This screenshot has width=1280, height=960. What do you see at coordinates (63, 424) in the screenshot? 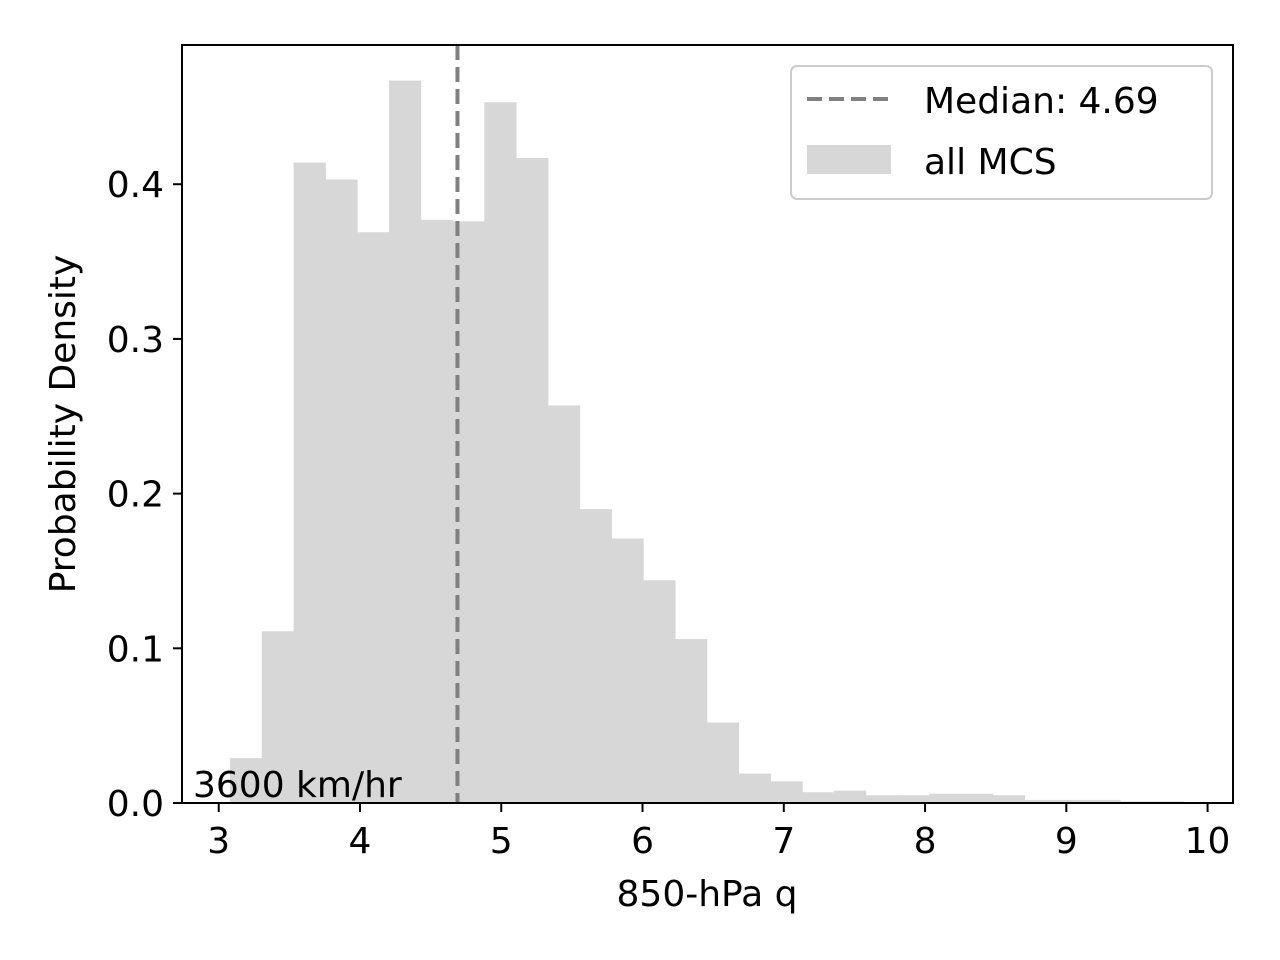
I see `y-axis-title: Probability Density` at bounding box center [63, 424].